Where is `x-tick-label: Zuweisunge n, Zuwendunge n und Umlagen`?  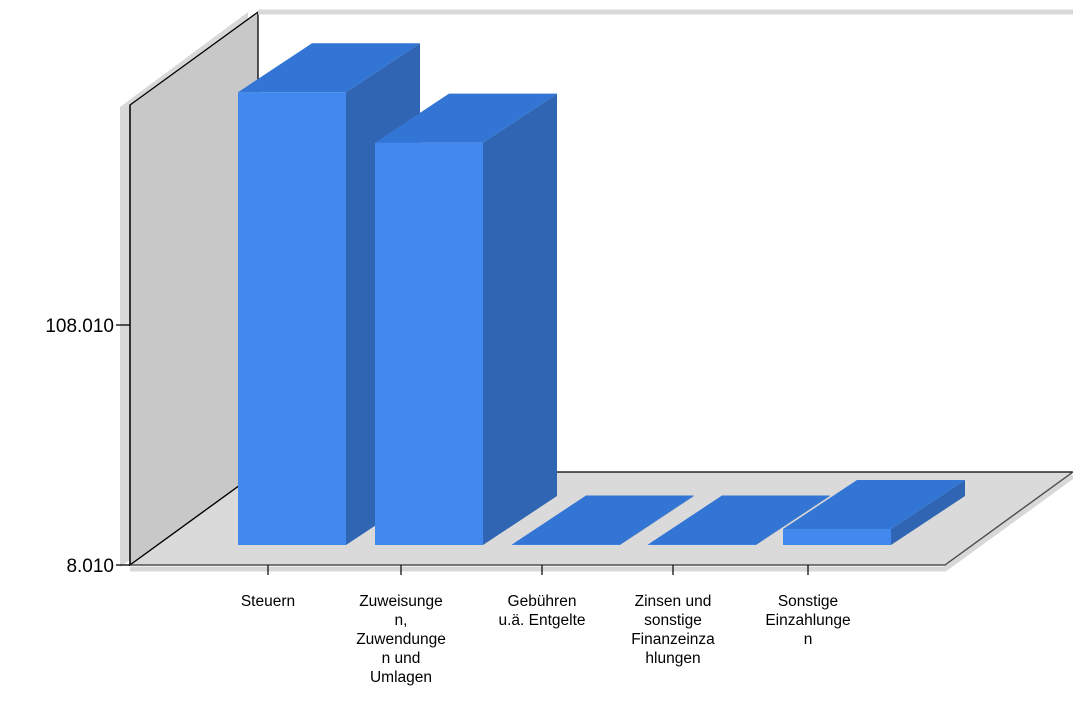
x-tick-label: Zuweisunge n, Zuwendunge n und Umlagen is located at coordinates (401, 639).